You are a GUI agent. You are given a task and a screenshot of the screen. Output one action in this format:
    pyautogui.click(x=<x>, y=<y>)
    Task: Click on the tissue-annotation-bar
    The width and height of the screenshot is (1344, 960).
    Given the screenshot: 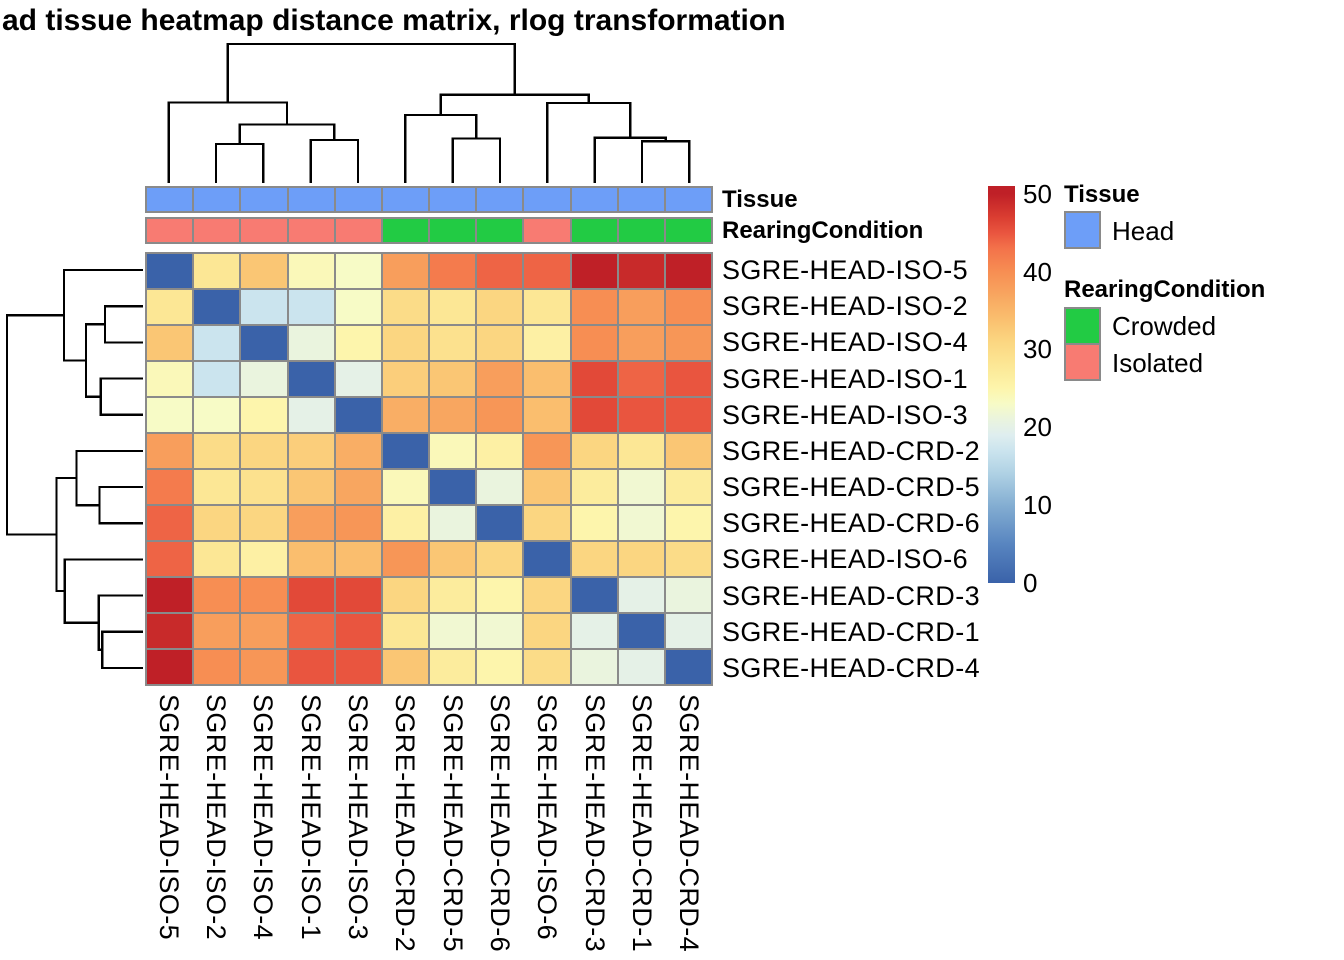 What is the action you would take?
    pyautogui.click(x=429, y=199)
    